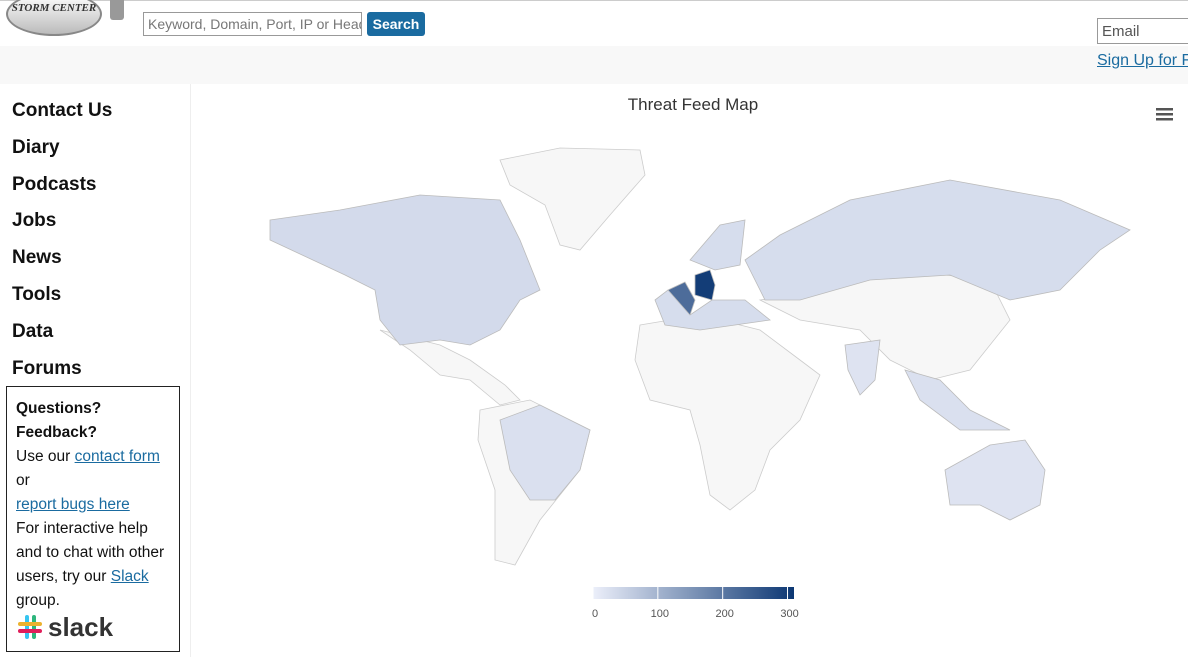 This screenshot has width=1188, height=657. I want to click on colorbar-label: 300, so click(789, 614).